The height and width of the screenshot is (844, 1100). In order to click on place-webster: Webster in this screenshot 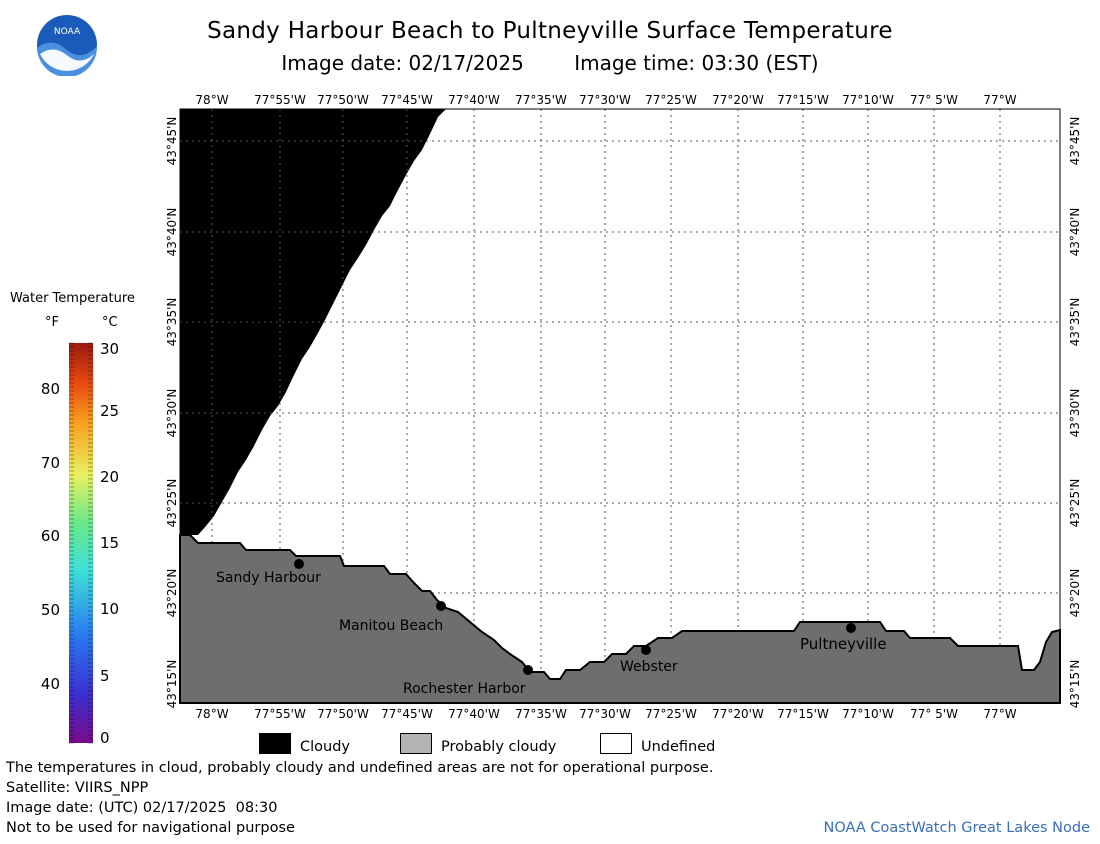, I will do `click(649, 660)`.